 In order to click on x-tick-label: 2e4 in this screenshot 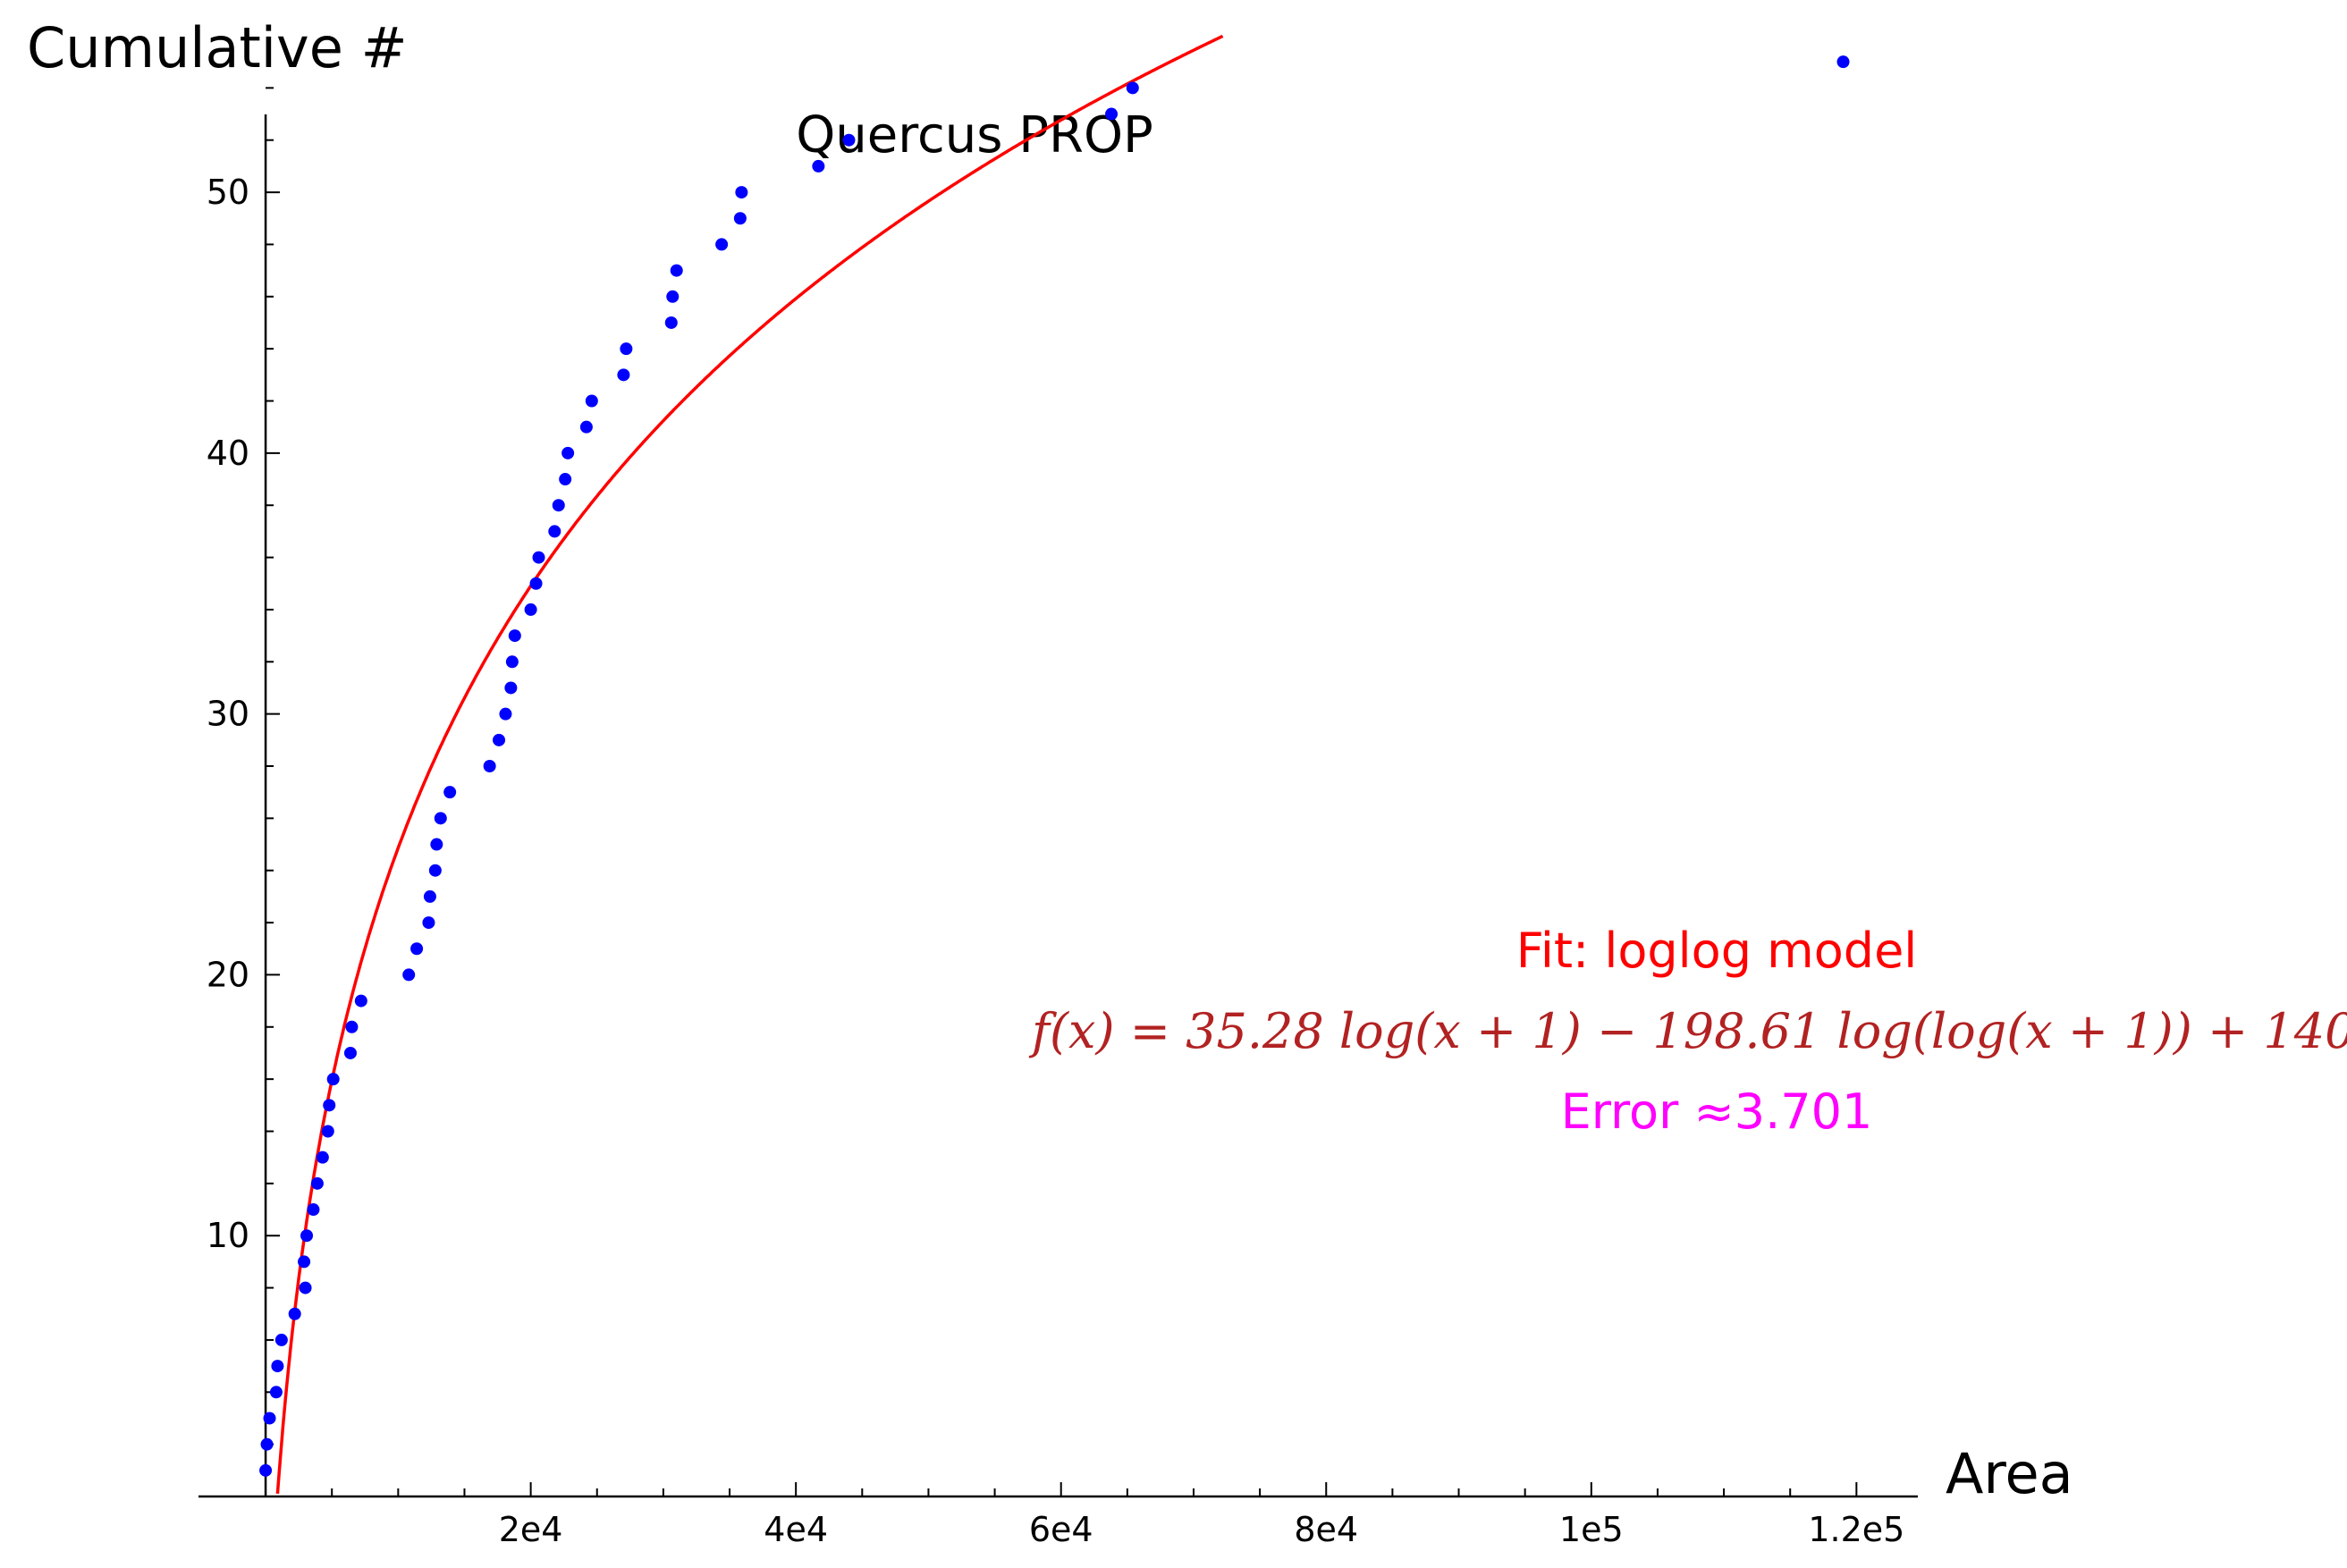, I will do `click(531, 1529)`.